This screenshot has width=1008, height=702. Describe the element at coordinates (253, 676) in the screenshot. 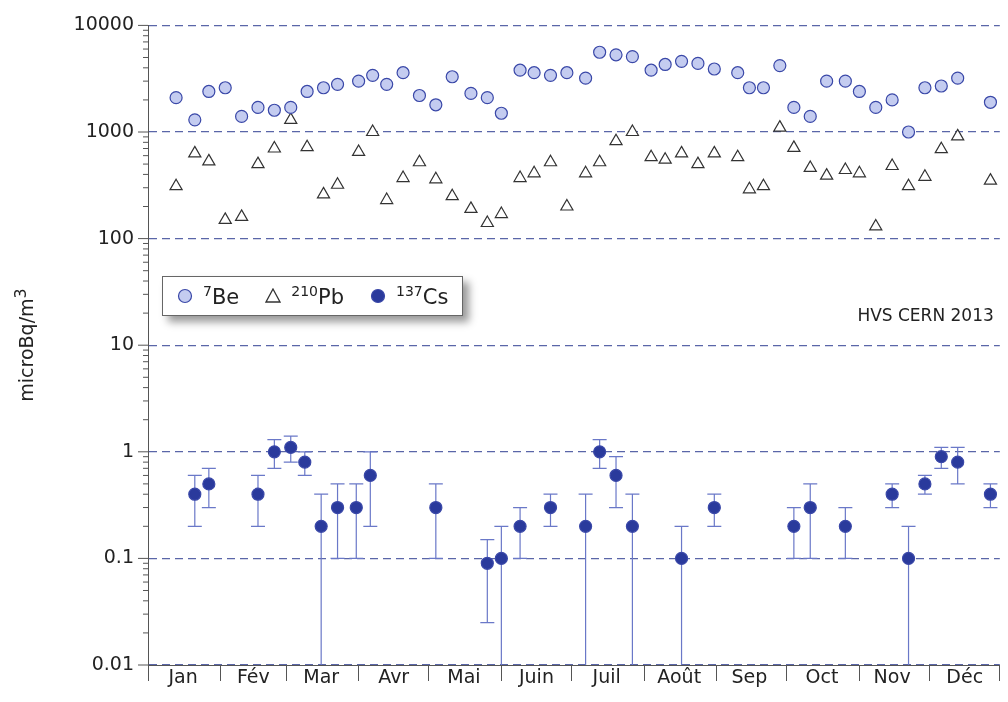

I see `x-tick-label: Fév` at that location.